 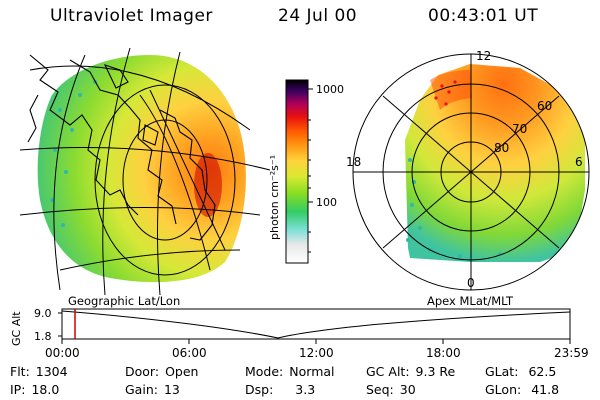 I want to click on x-tick-1200: 12:00, so click(x=316, y=353).